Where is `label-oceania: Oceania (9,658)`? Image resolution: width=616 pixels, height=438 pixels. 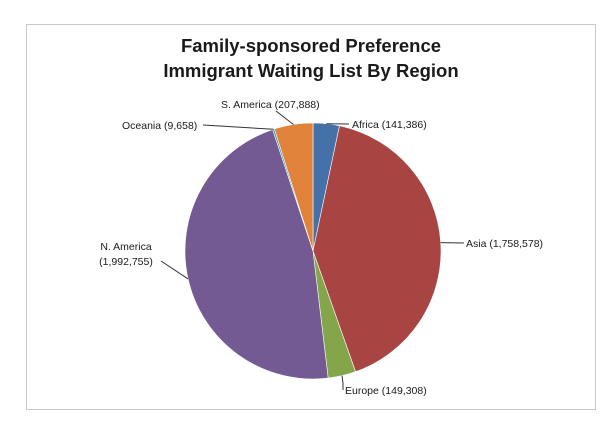 label-oceania: Oceania (9,658) is located at coordinates (159, 126).